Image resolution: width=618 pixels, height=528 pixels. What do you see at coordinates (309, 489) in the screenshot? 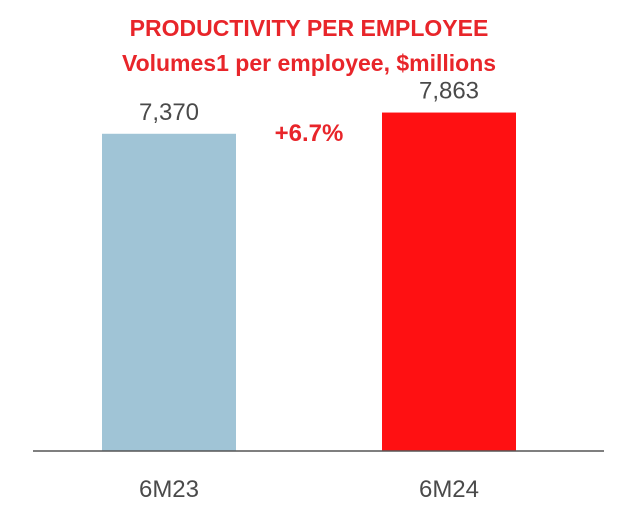
I see `category-labels-group: 6M23 6M24` at bounding box center [309, 489].